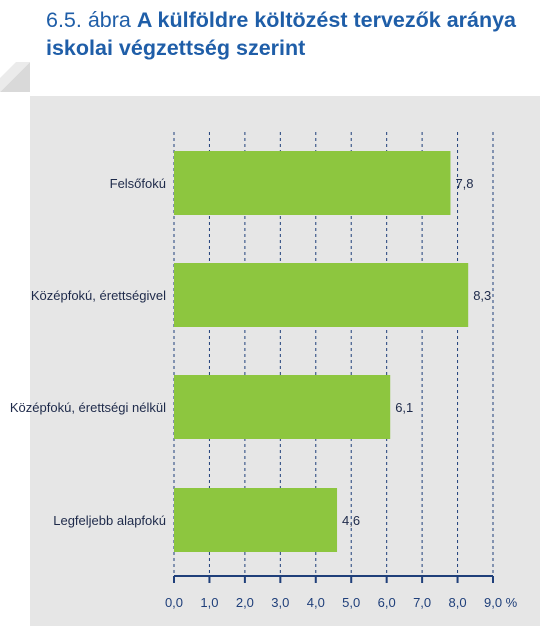 The height and width of the screenshot is (626, 540). I want to click on x-tick-label: 3,0, so click(280, 602).